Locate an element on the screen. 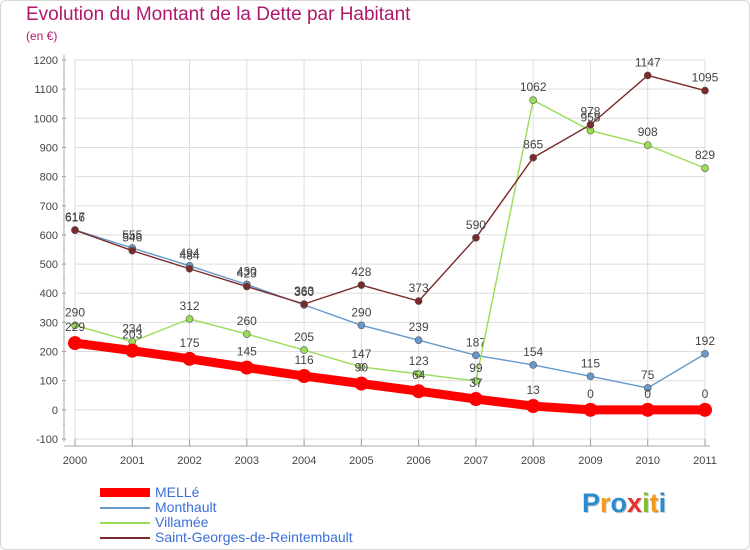 This screenshot has height=550, width=750. x-tick-label: 2003 is located at coordinates (247, 461).